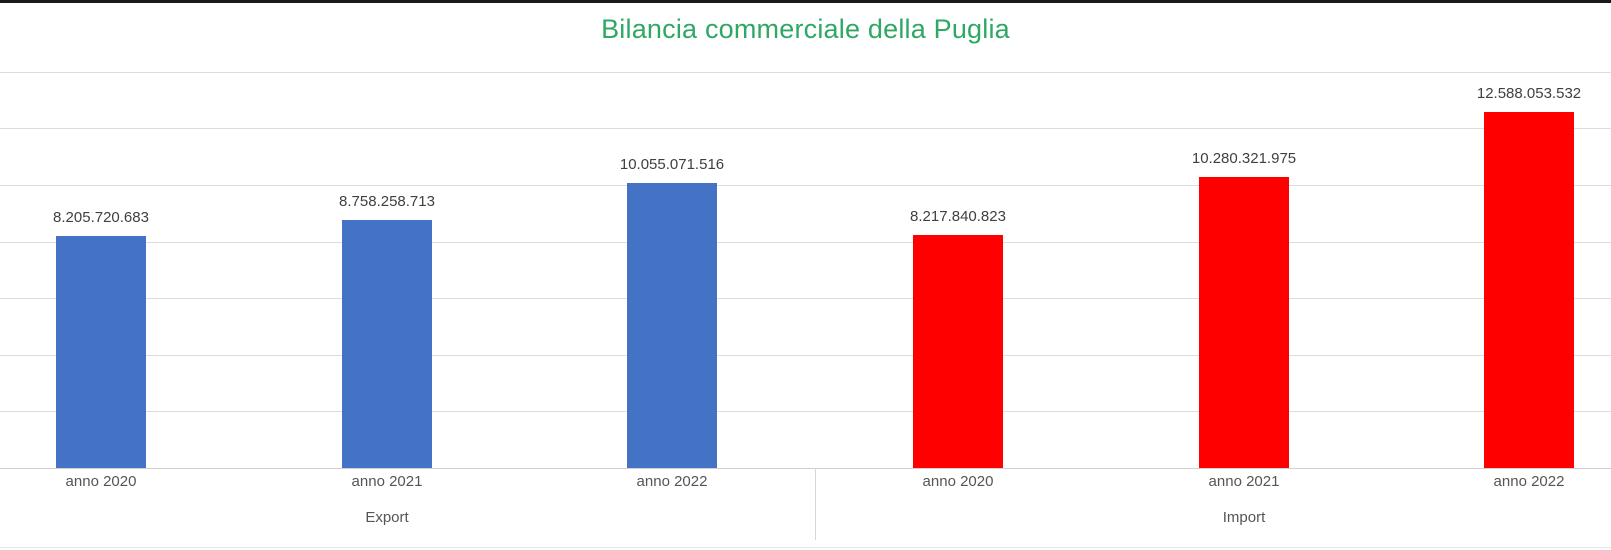 The width and height of the screenshot is (1611, 550). Describe the element at coordinates (805, 1) in the screenshot. I see `window-top-border` at that location.